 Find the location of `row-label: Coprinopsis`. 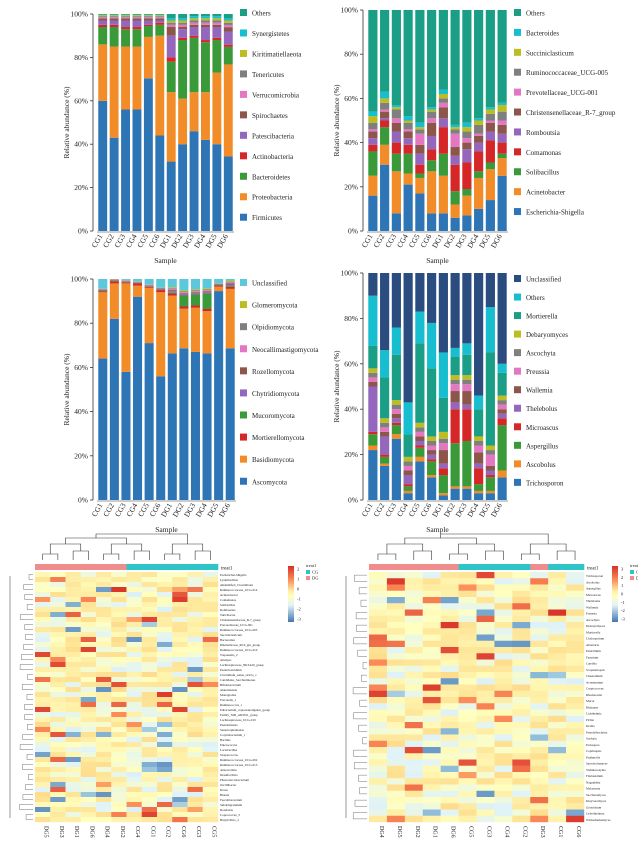

row-label: Coprinopsis is located at coordinates (594, 751).